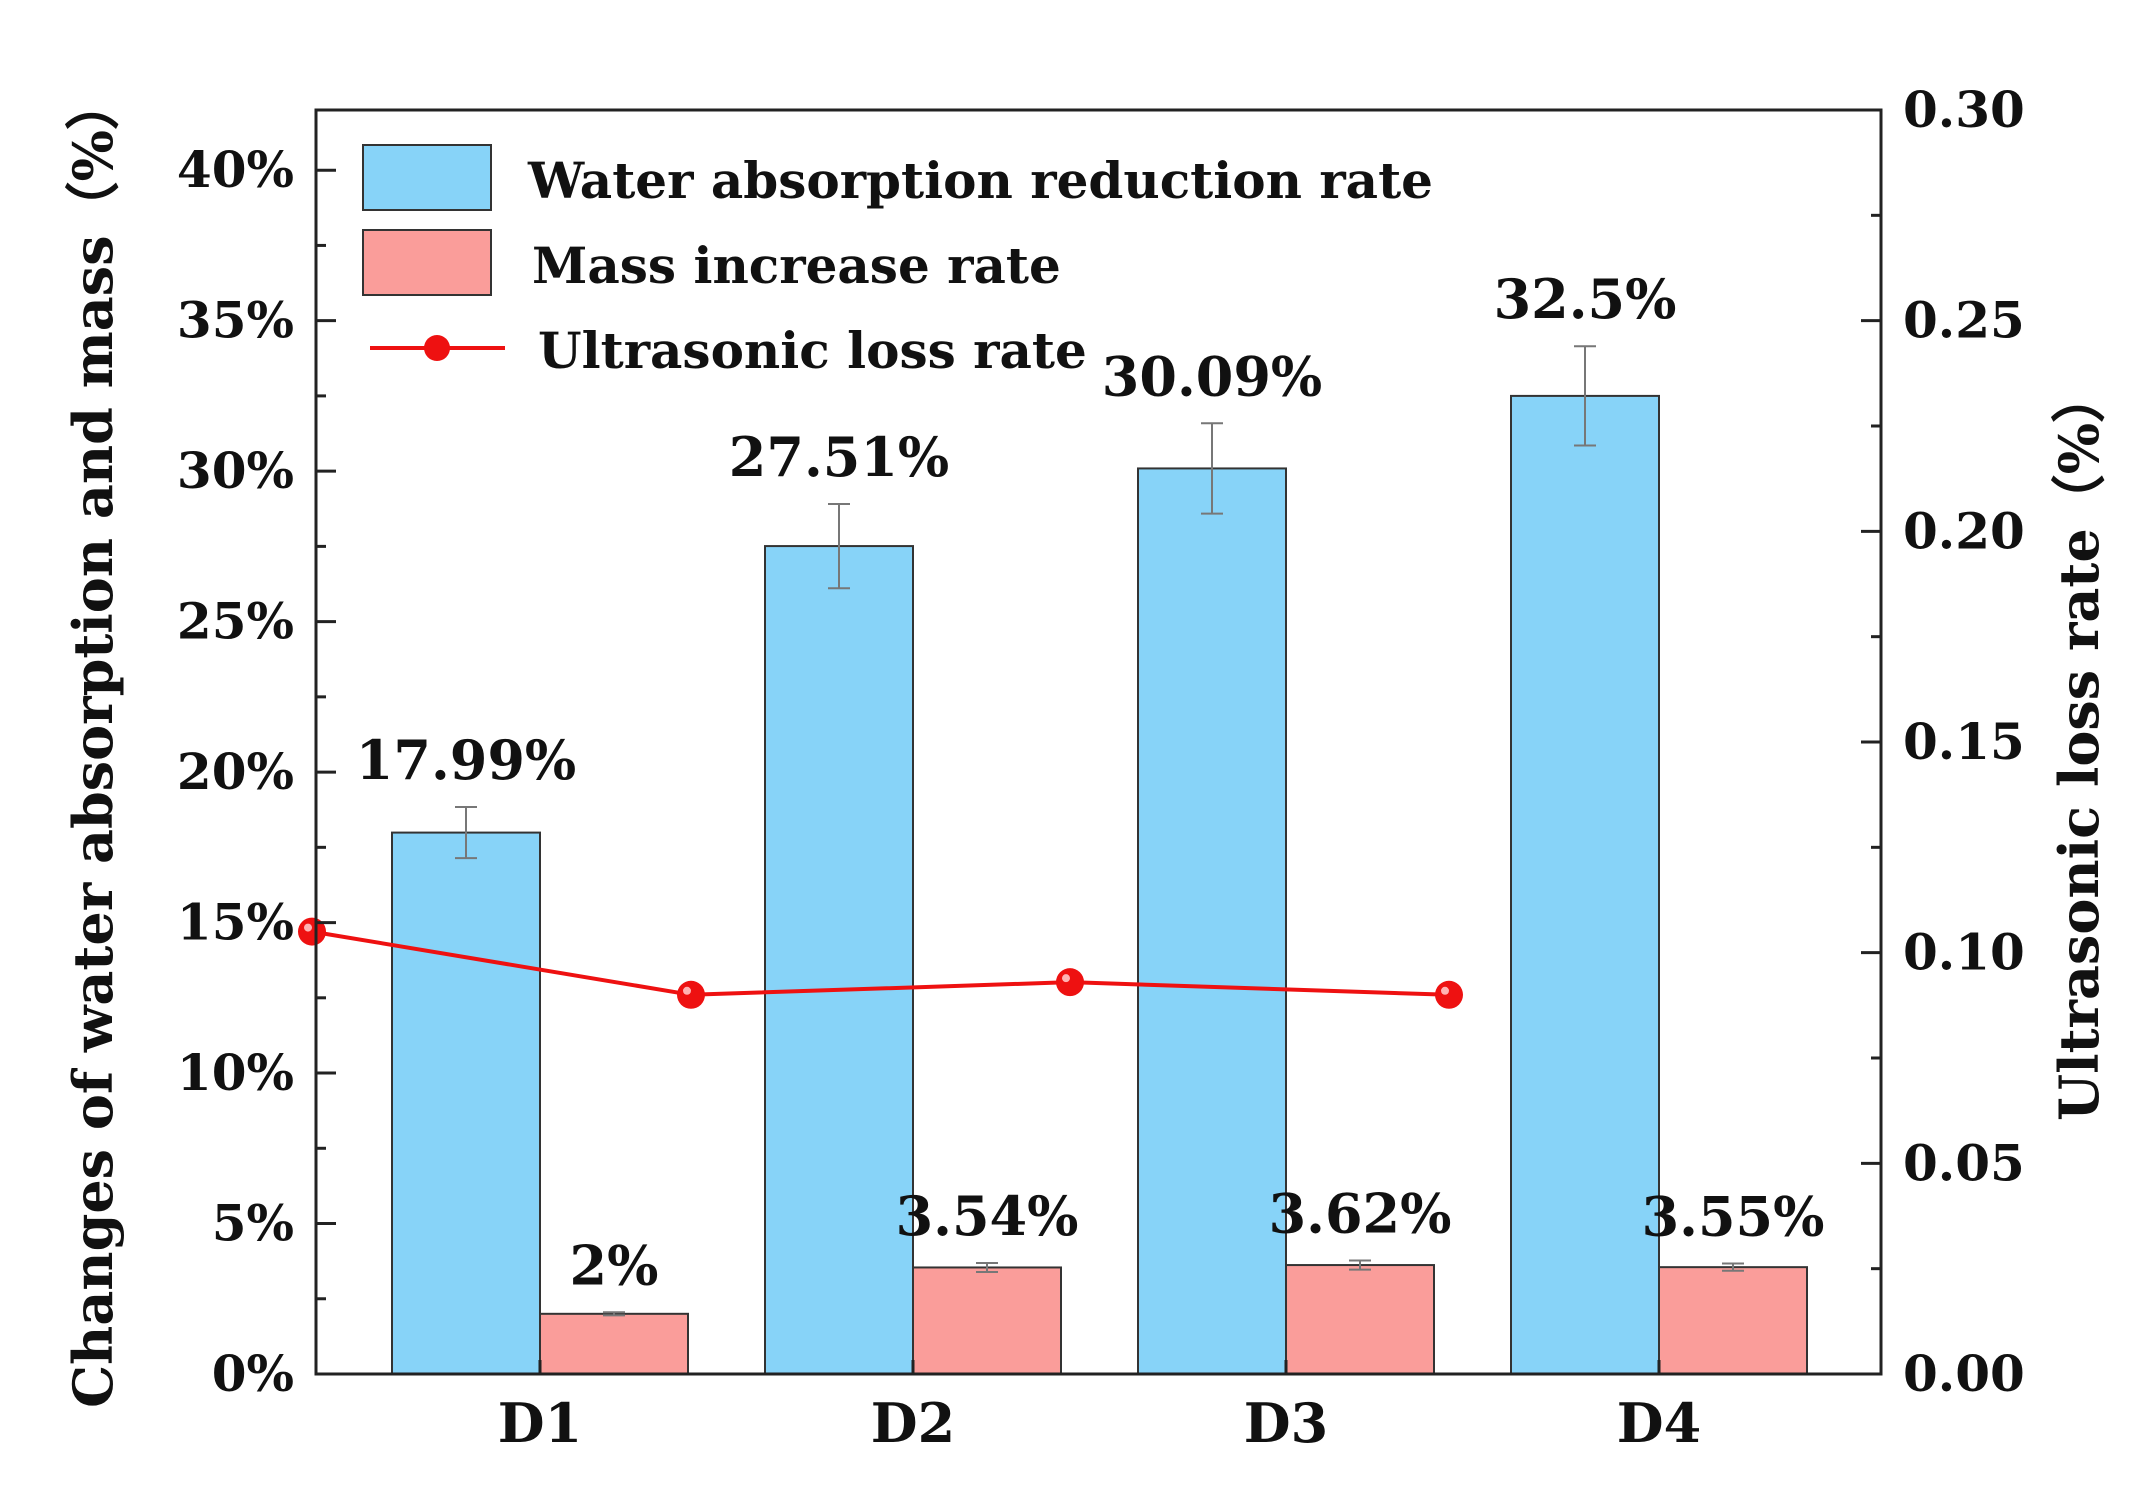 Image resolution: width=2147 pixels, height=1510 pixels. I want to click on y-right-tick-label: 0.10, so click(1964, 952).